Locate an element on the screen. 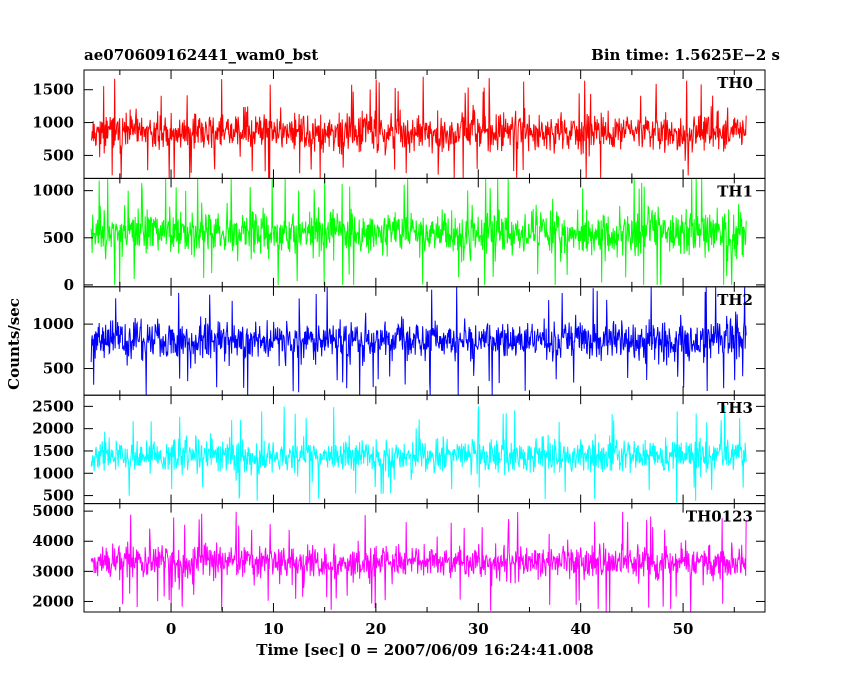 The height and width of the screenshot is (680, 850). x-tick-label: 20 is located at coordinates (375, 629).